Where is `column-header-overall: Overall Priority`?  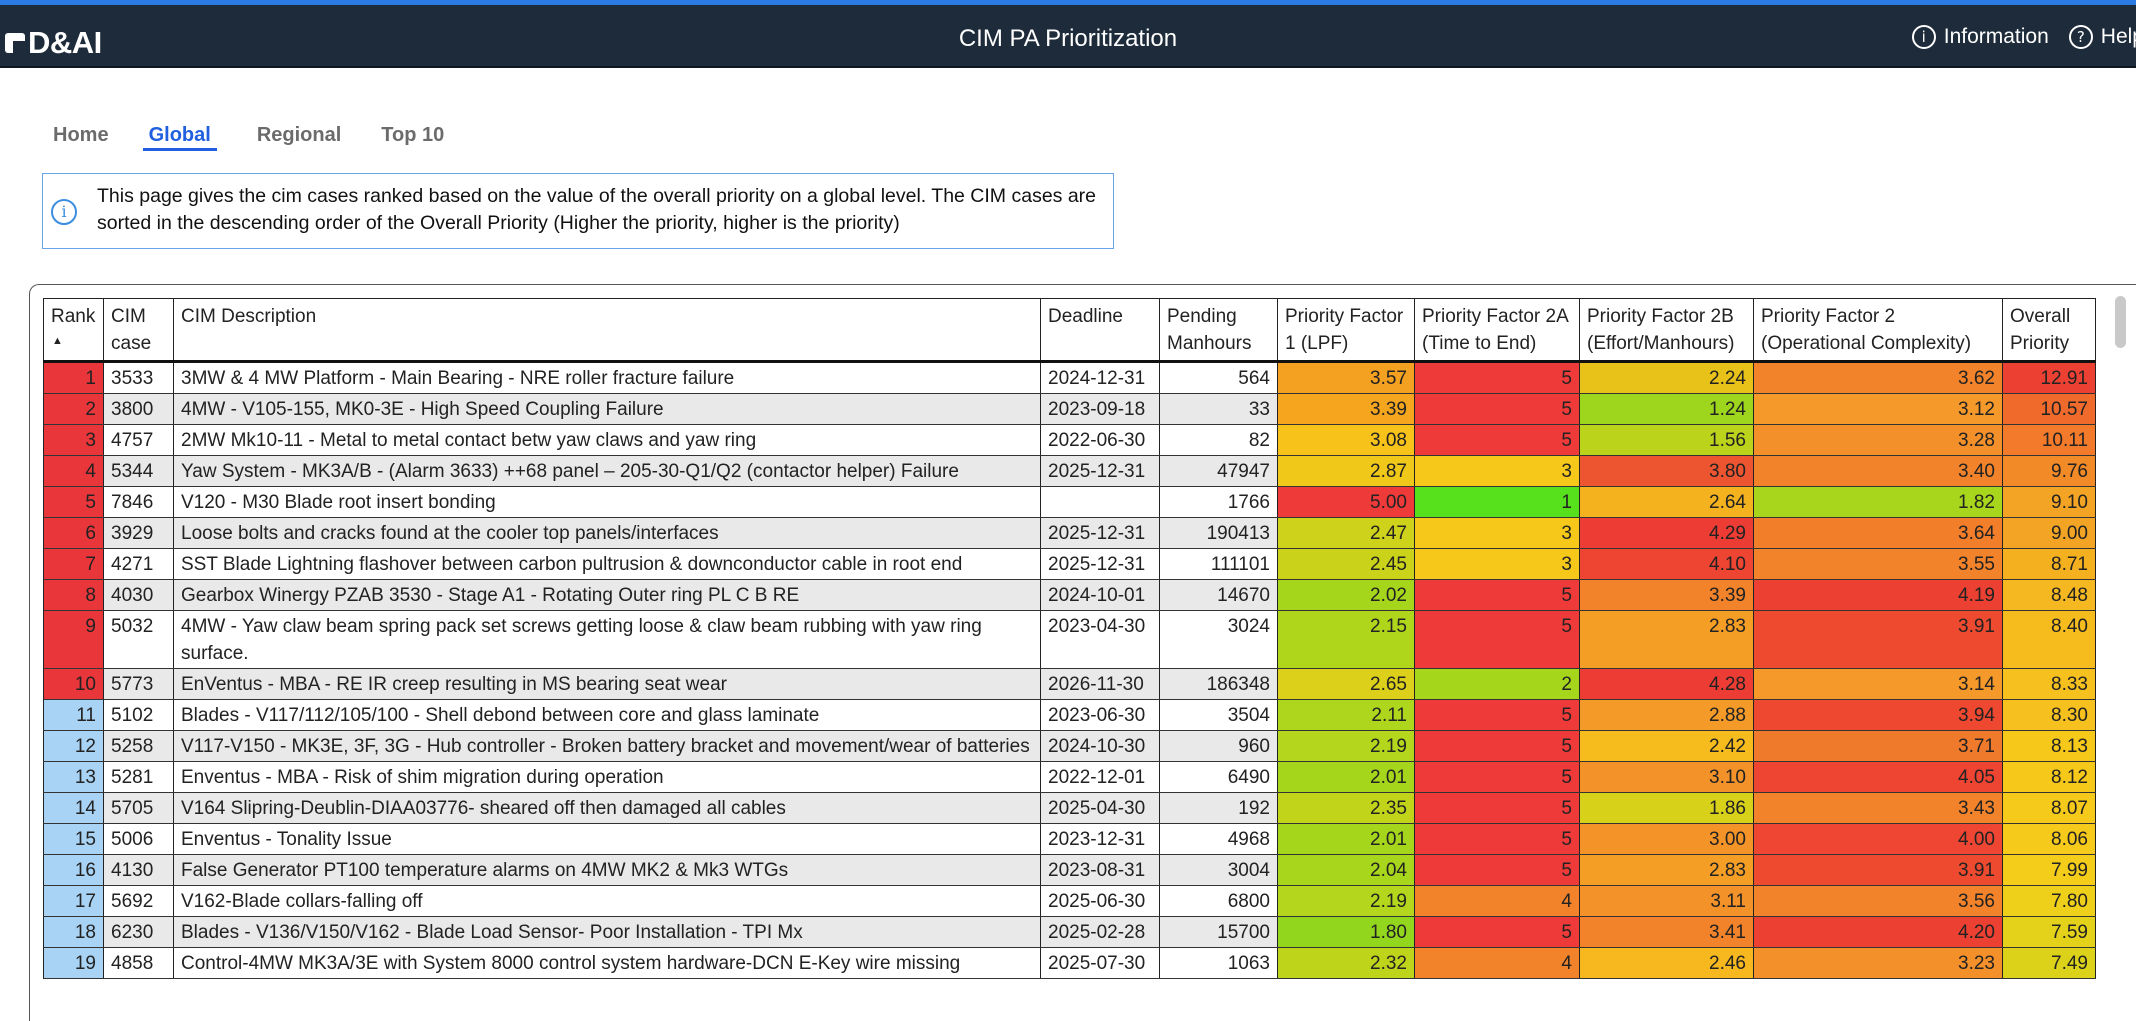 column-header-overall: Overall Priority is located at coordinates (2049, 330).